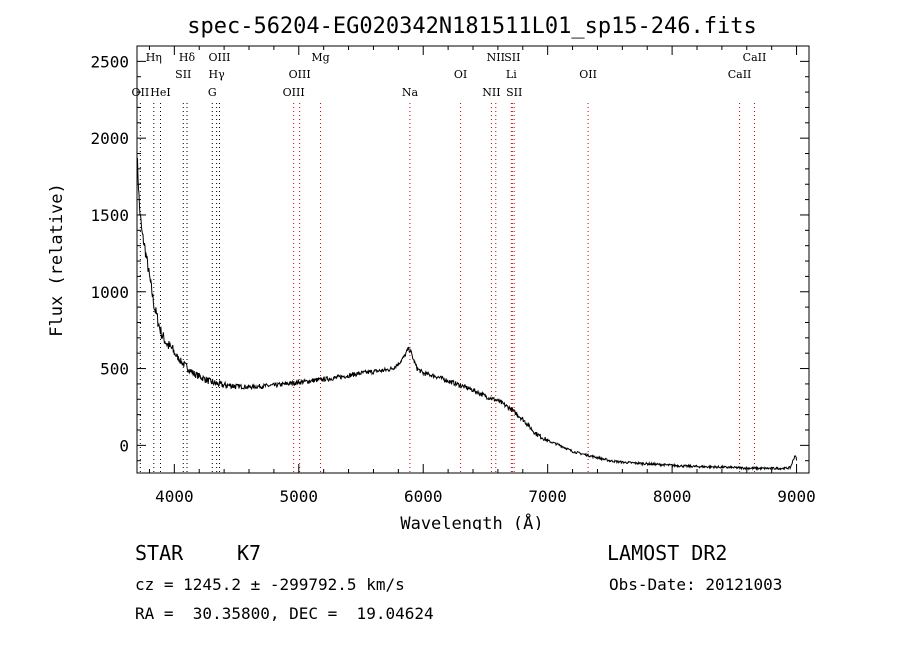 The width and height of the screenshot is (900, 650). I want to click on spectral-line-label: Hγ, so click(217, 74).